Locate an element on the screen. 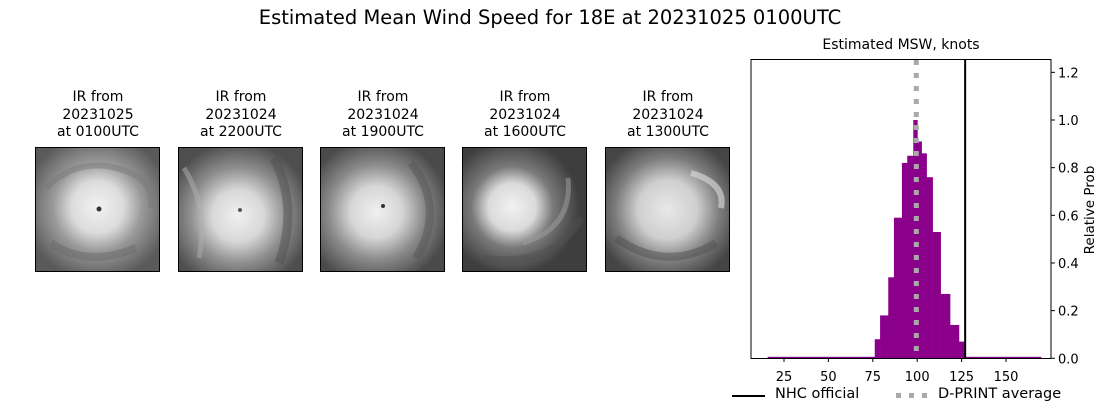 This screenshot has width=1100, height=409. ir-panel-caption: IR from 20231024 at 1600UTC is located at coordinates (525, 115).